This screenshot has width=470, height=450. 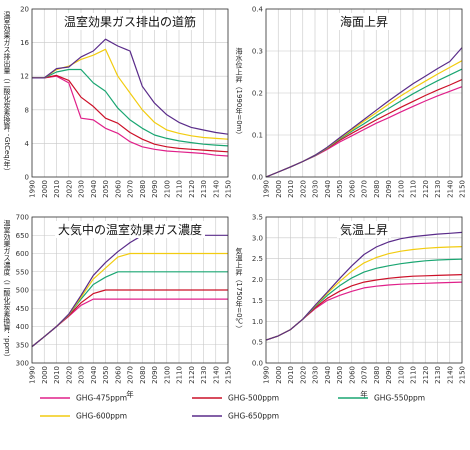 I want to click on chart-title: 海面上昇, so click(x=364, y=21).